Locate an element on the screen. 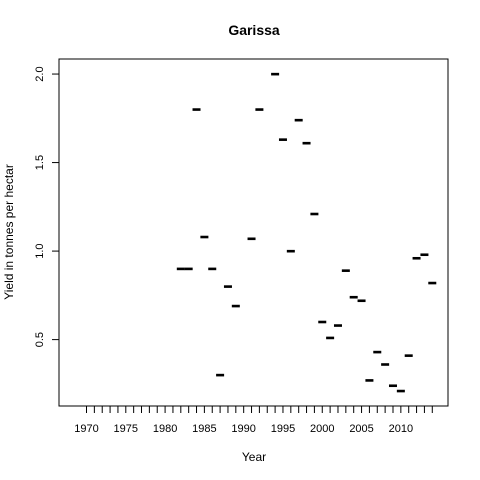 The width and height of the screenshot is (480, 480). x-tick-label: 1995 is located at coordinates (283, 429).